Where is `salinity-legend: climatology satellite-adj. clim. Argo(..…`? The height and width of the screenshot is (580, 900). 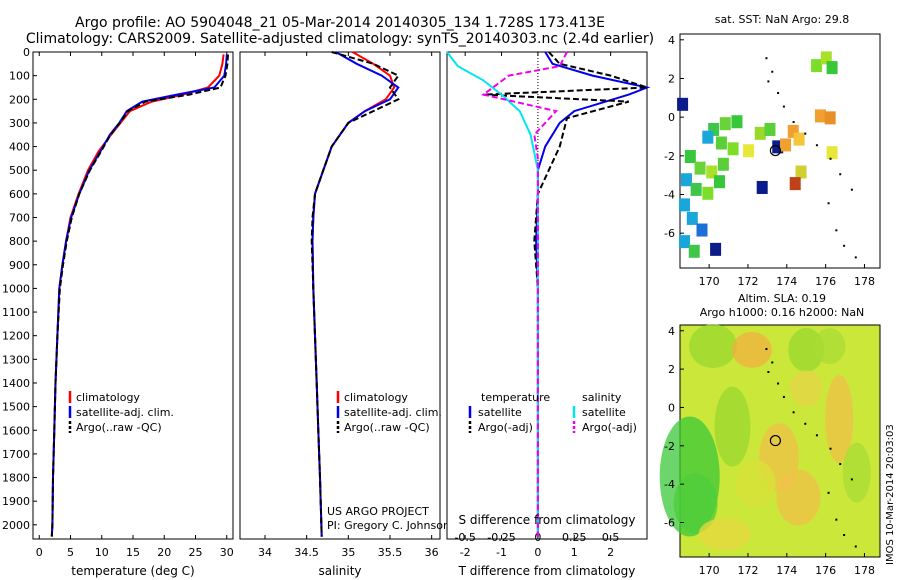
salinity-legend: climatology satellite-adj. clim. Argo(..… is located at coordinates (389, 412).